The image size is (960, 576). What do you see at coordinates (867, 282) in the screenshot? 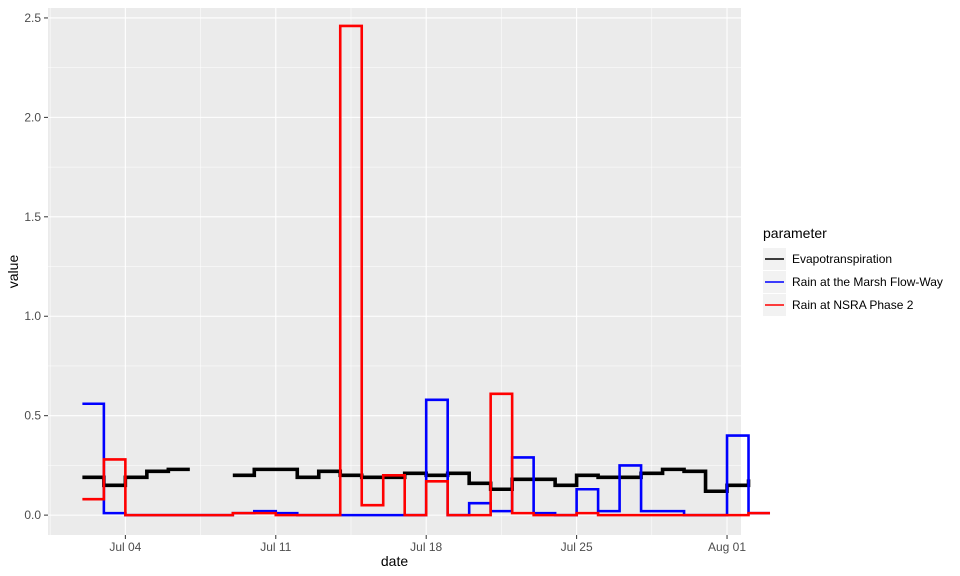
I see `legend-label: Rain at the Marsh Flow-Way` at bounding box center [867, 282].